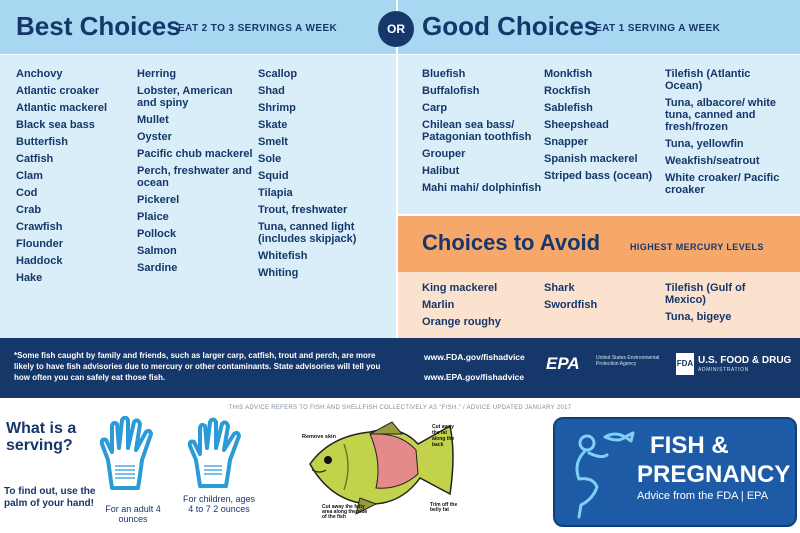  I want to click on fish-item: Pacific chub mackerel, so click(195, 154).